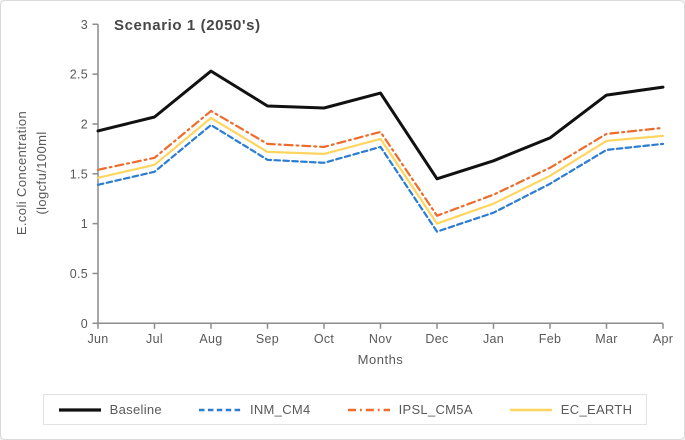 Image resolution: width=685 pixels, height=440 pixels. What do you see at coordinates (435, 409) in the screenshot?
I see `legend-label-ipsl-cm5a: IPSL_CM5A` at bounding box center [435, 409].